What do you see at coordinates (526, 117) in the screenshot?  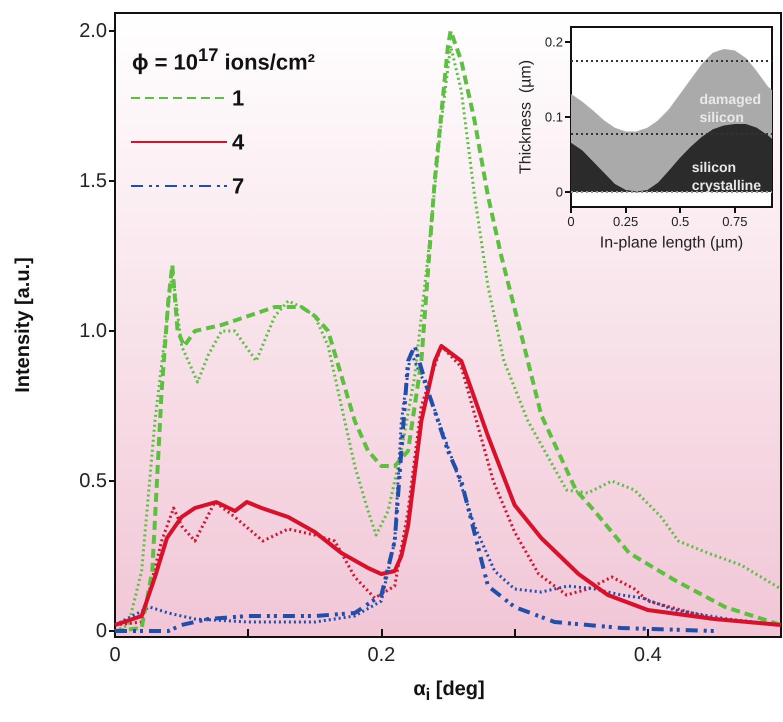 I see `y-axis-title: Thickness (µm)` at bounding box center [526, 117].